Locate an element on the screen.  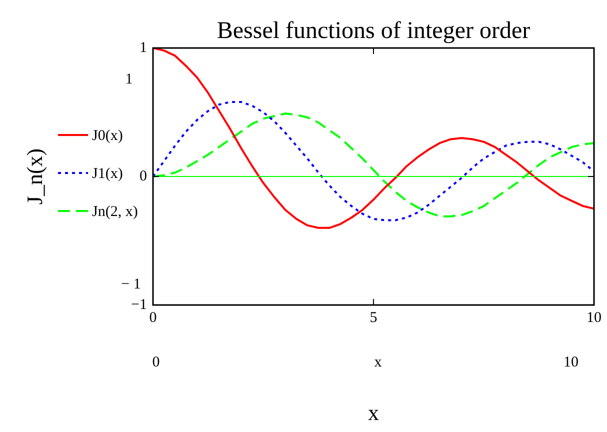
legend-label: Jn(2, x) is located at coordinates (115, 212).